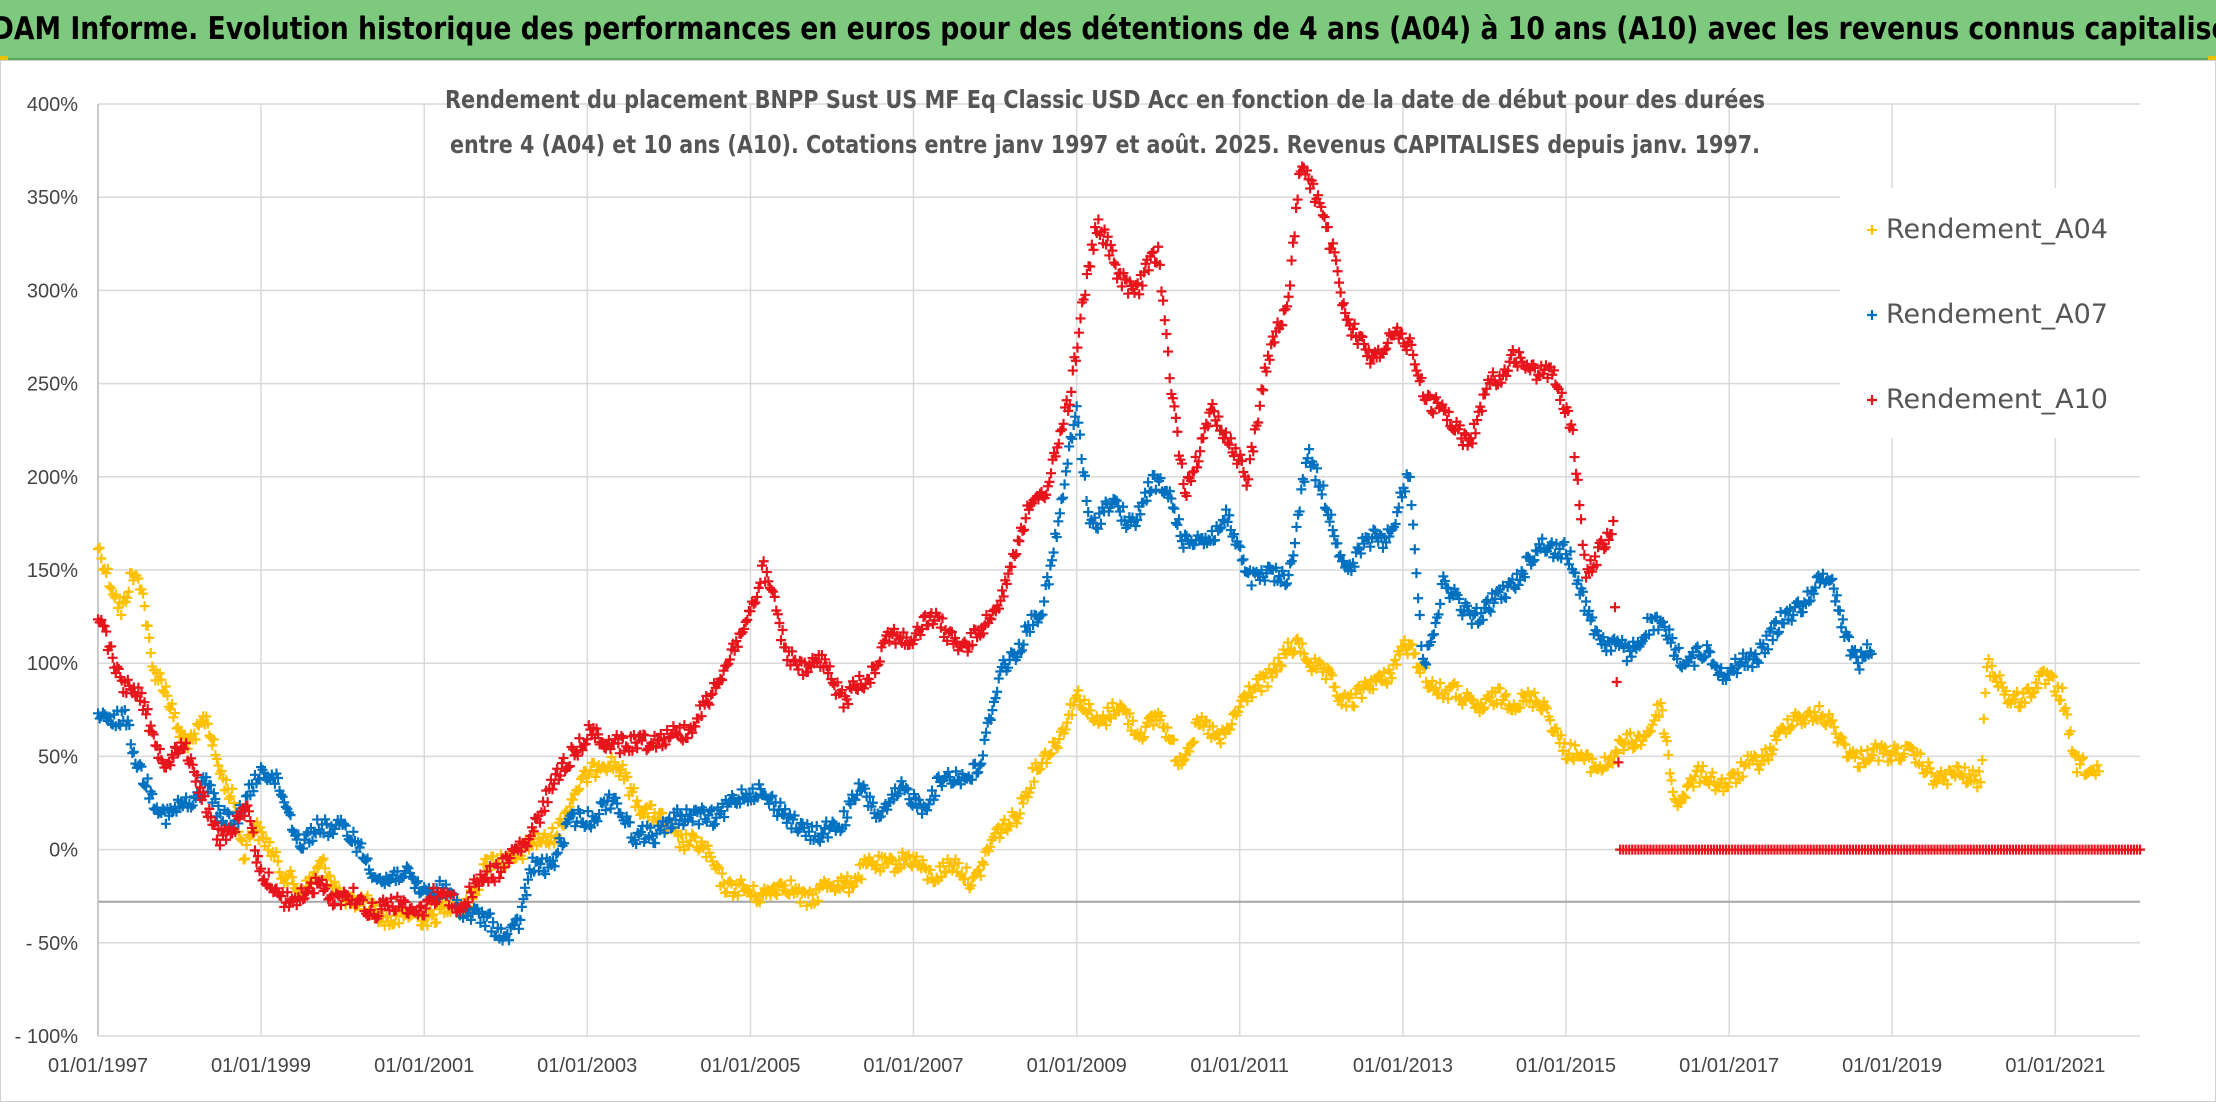 This screenshot has width=2216, height=1102. Describe the element at coordinates (1990, 313) in the screenshot. I see `legend: Rendement_A04 Rendement_A07 Rendement_A10` at that location.